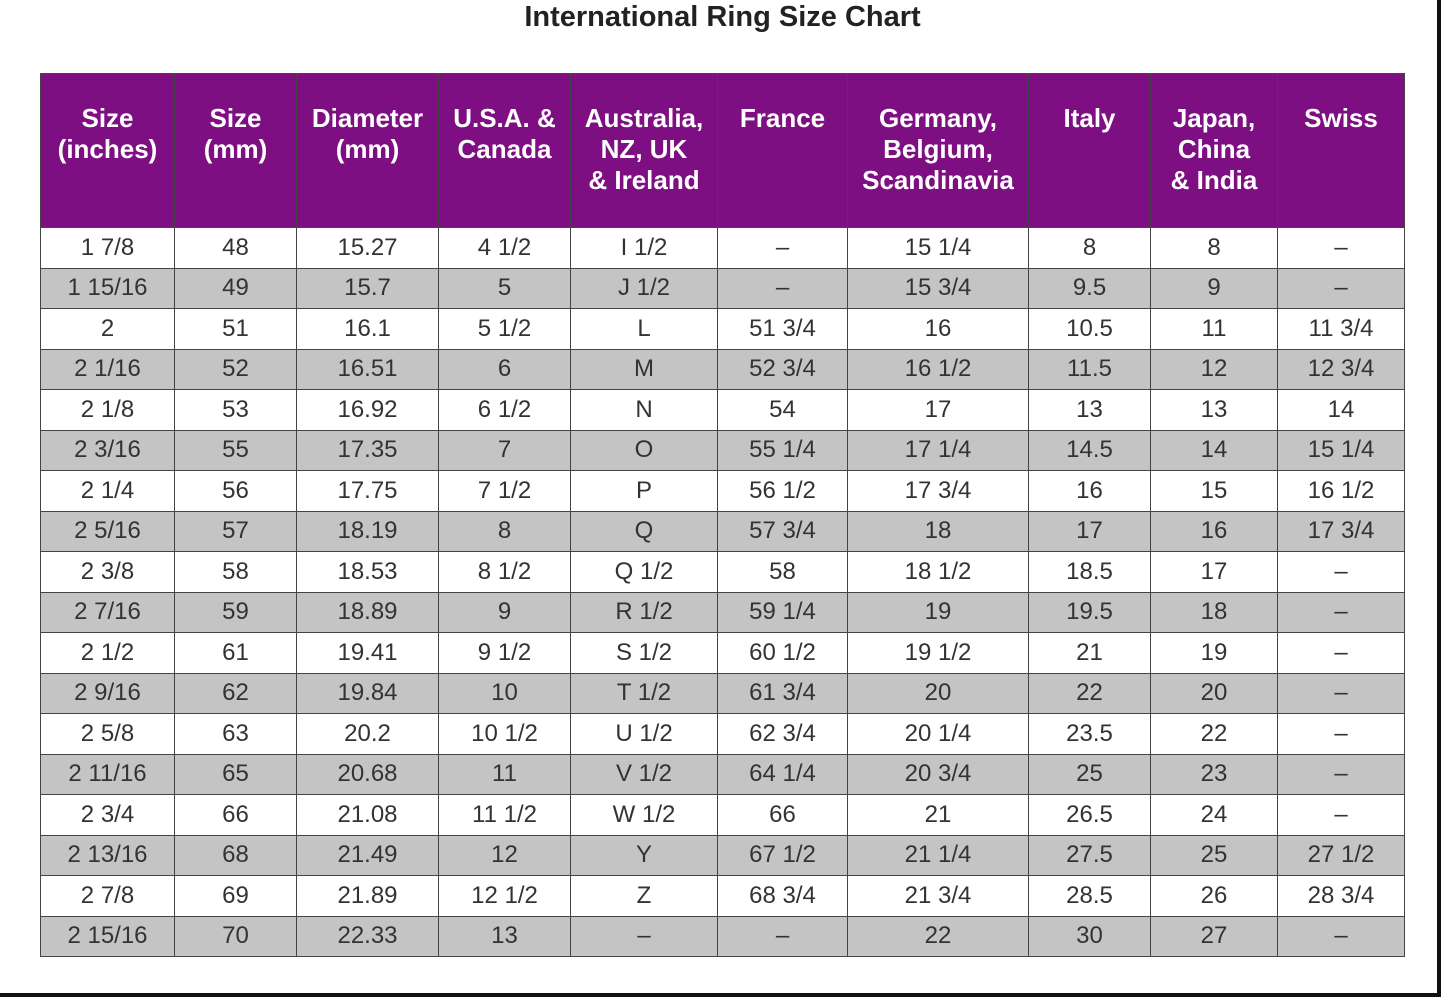 The height and width of the screenshot is (1001, 1445). I want to click on table-cell: 15, so click(1214, 491).